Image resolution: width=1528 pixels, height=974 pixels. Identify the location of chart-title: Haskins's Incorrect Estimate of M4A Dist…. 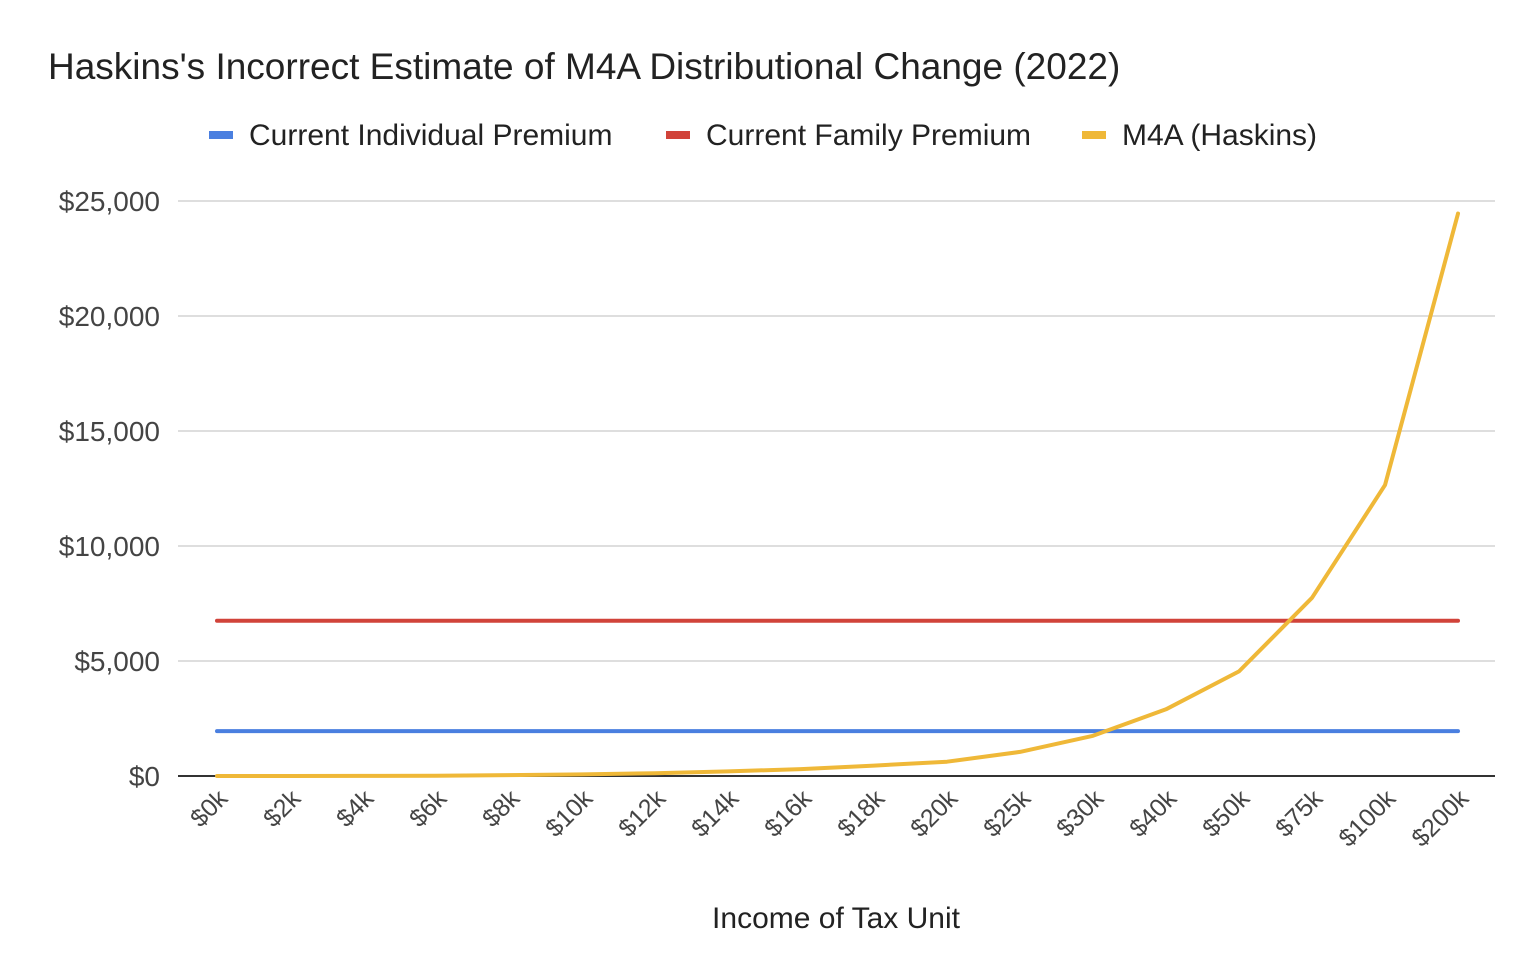
(584, 66).